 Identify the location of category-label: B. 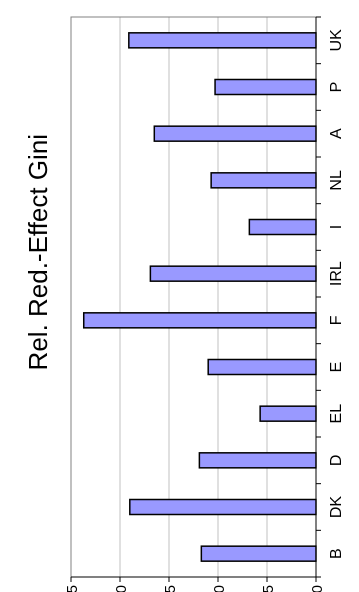
(336, 553).